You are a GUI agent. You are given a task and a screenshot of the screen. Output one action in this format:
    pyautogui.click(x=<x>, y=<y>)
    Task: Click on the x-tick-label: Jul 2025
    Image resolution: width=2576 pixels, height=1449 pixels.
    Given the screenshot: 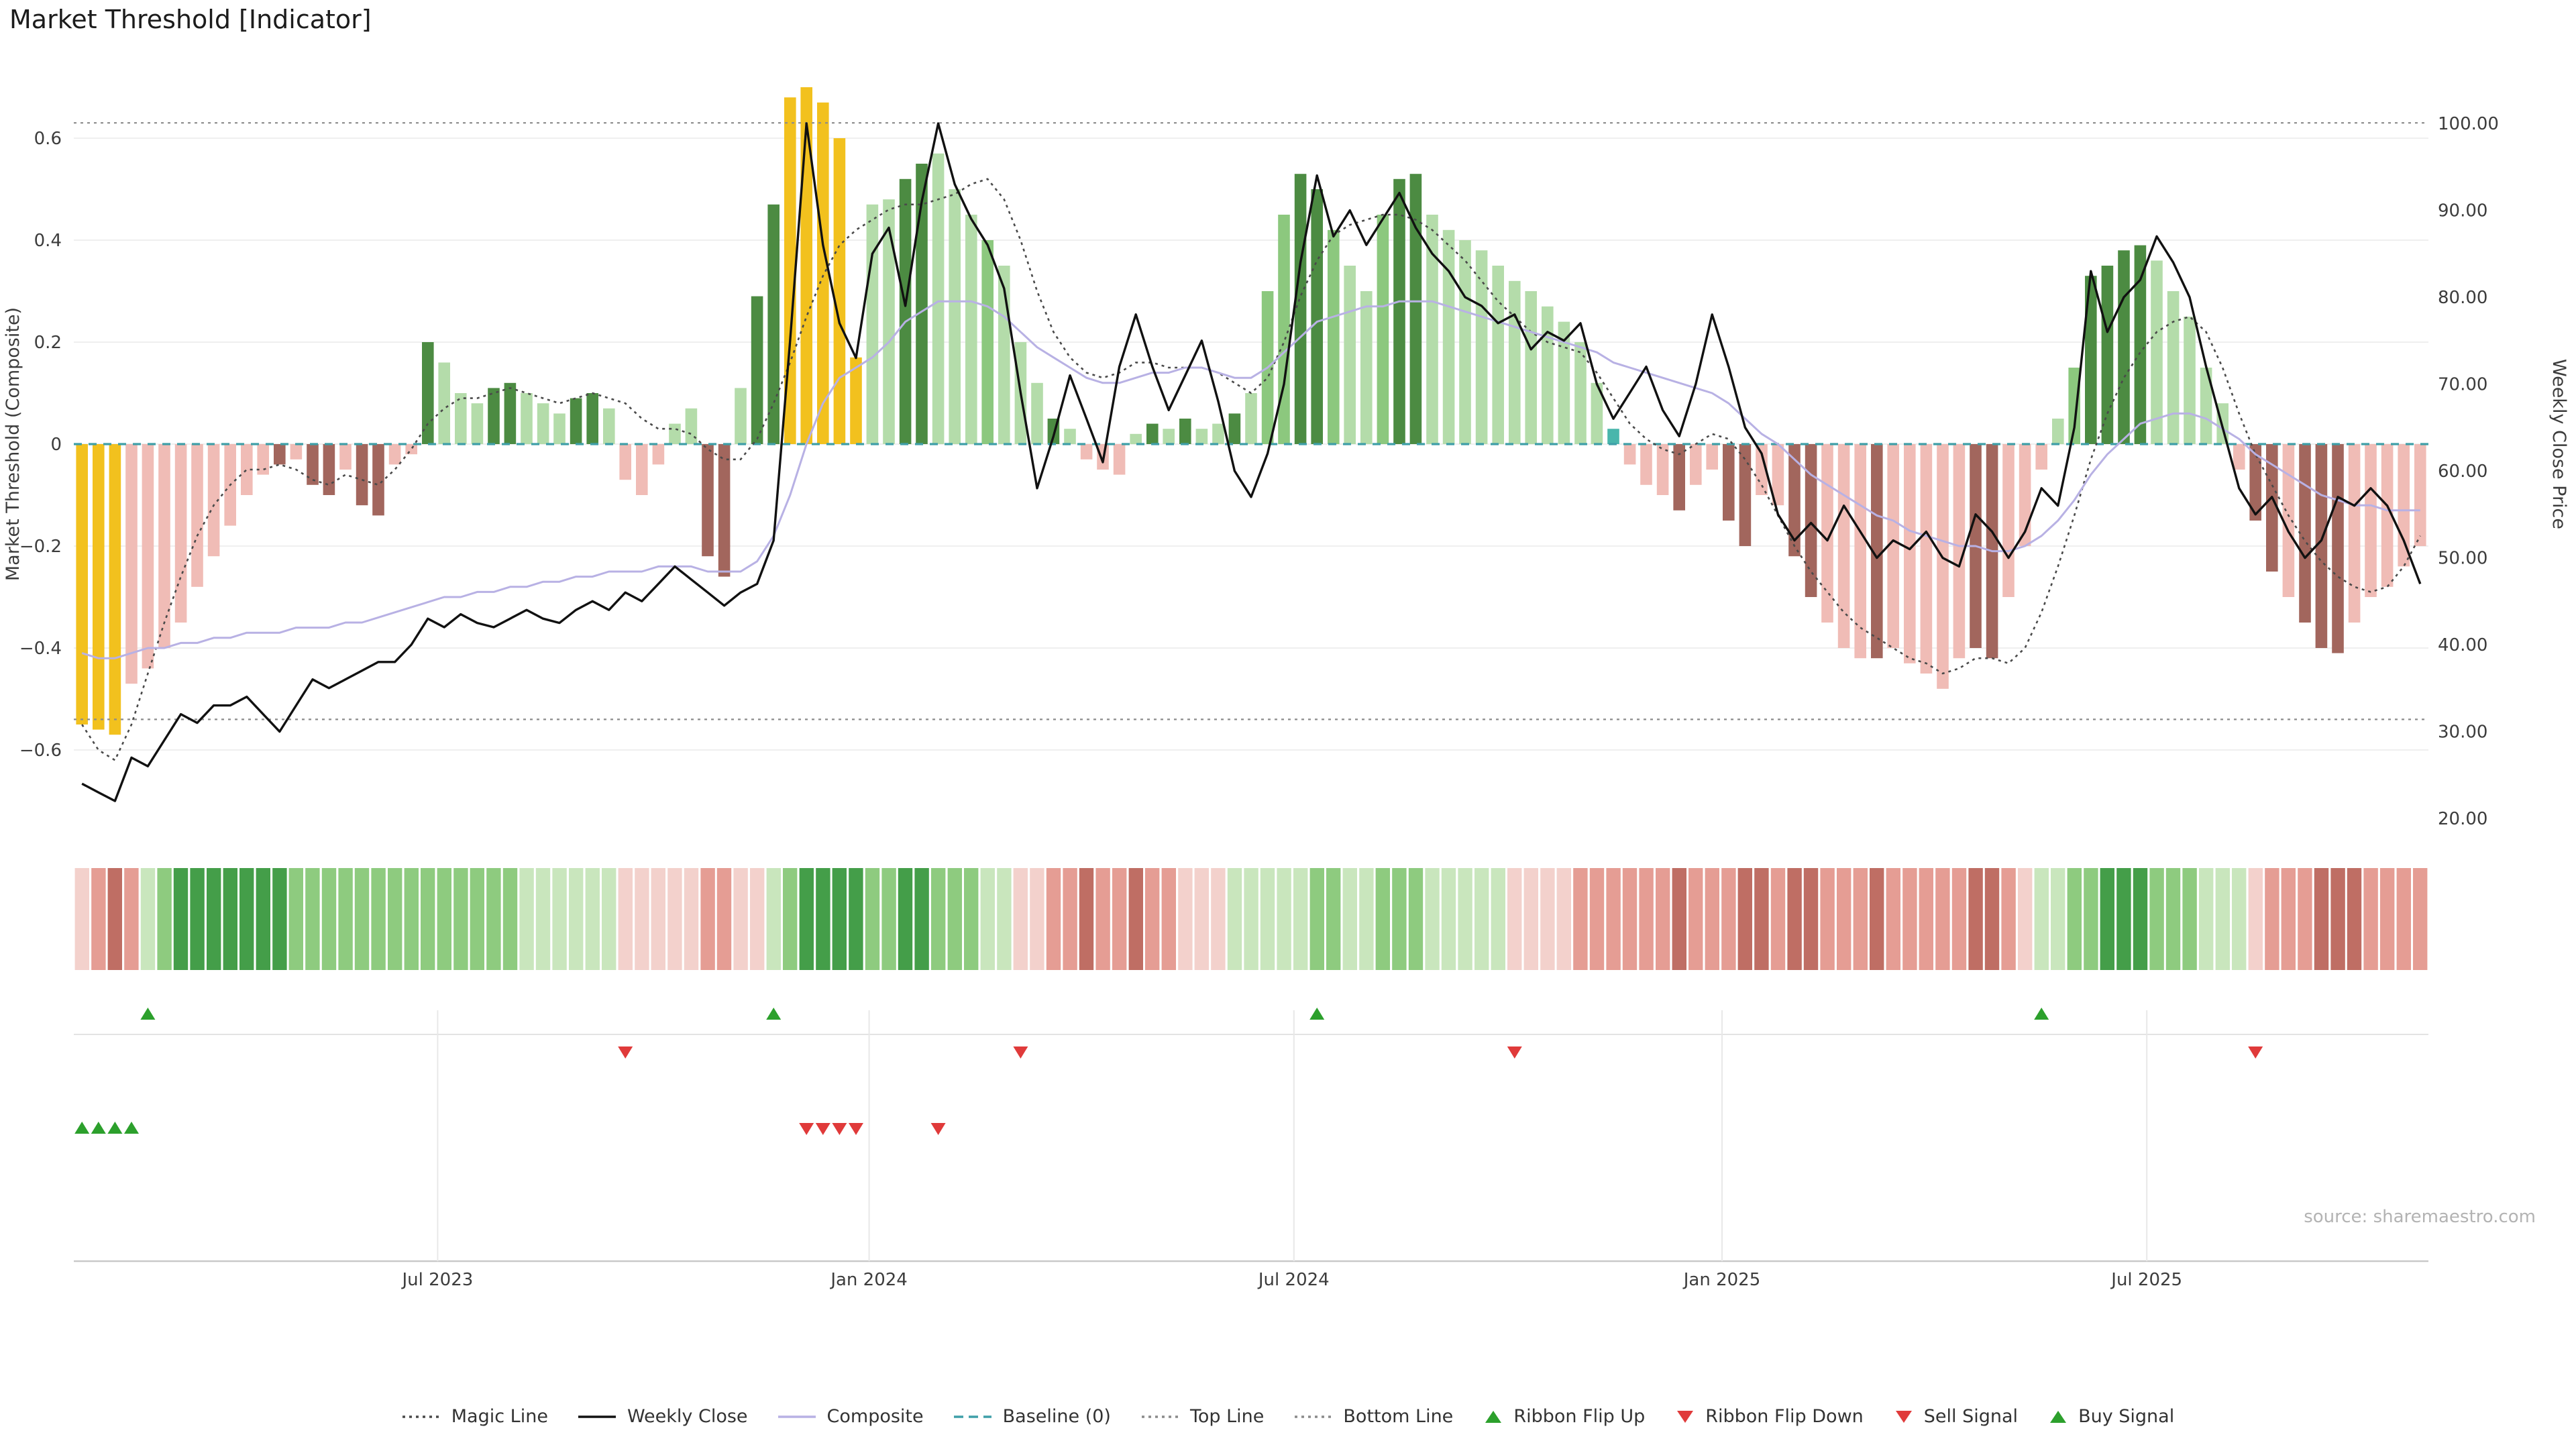 What is the action you would take?
    pyautogui.click(x=2146, y=1280)
    